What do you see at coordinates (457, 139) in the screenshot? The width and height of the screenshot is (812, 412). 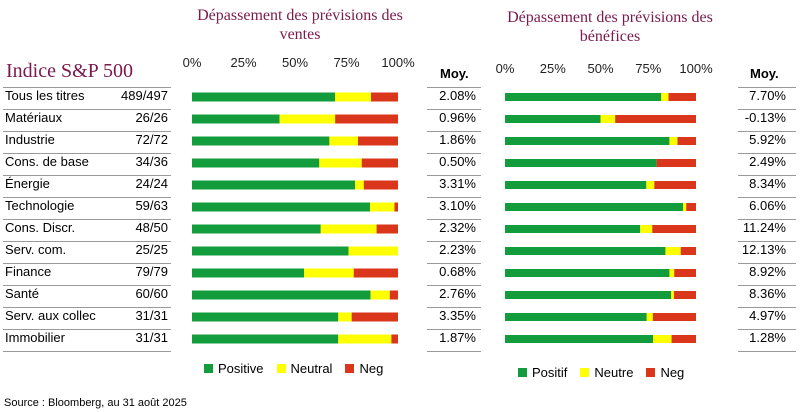 I see `average-value: 1.86%` at bounding box center [457, 139].